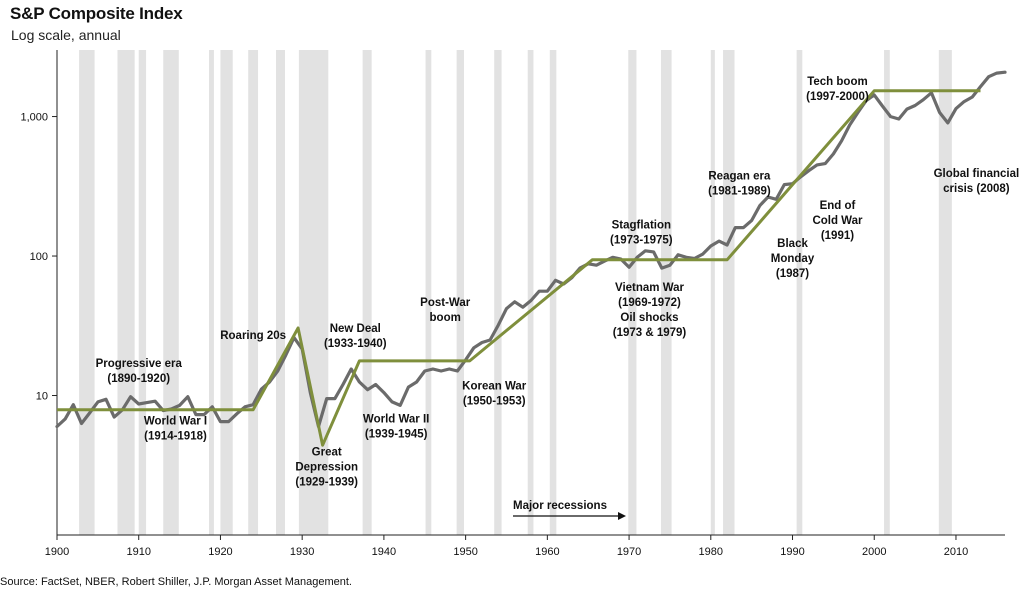 Image resolution: width=1023 pixels, height=593 pixels. I want to click on annotation: Progressive era (1890-1920), so click(139, 371).